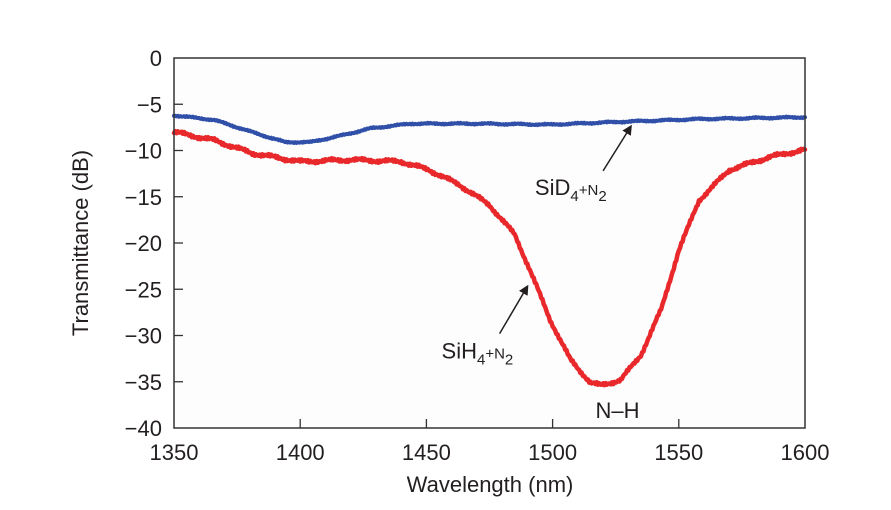  I want to click on x-tick-label: 1400, so click(300, 452).